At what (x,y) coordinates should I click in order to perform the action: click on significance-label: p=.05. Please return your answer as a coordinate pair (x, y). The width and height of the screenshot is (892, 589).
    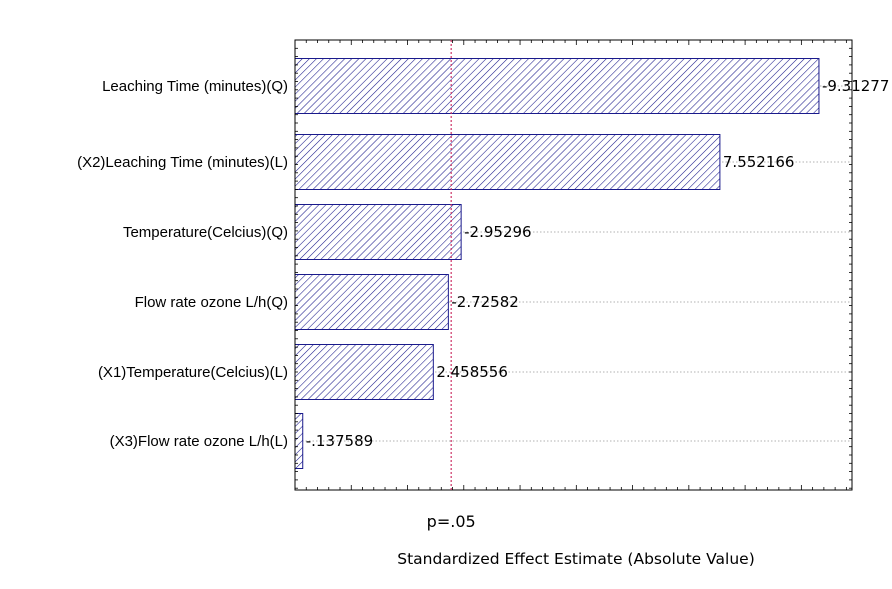
    Looking at the image, I should click on (451, 521).